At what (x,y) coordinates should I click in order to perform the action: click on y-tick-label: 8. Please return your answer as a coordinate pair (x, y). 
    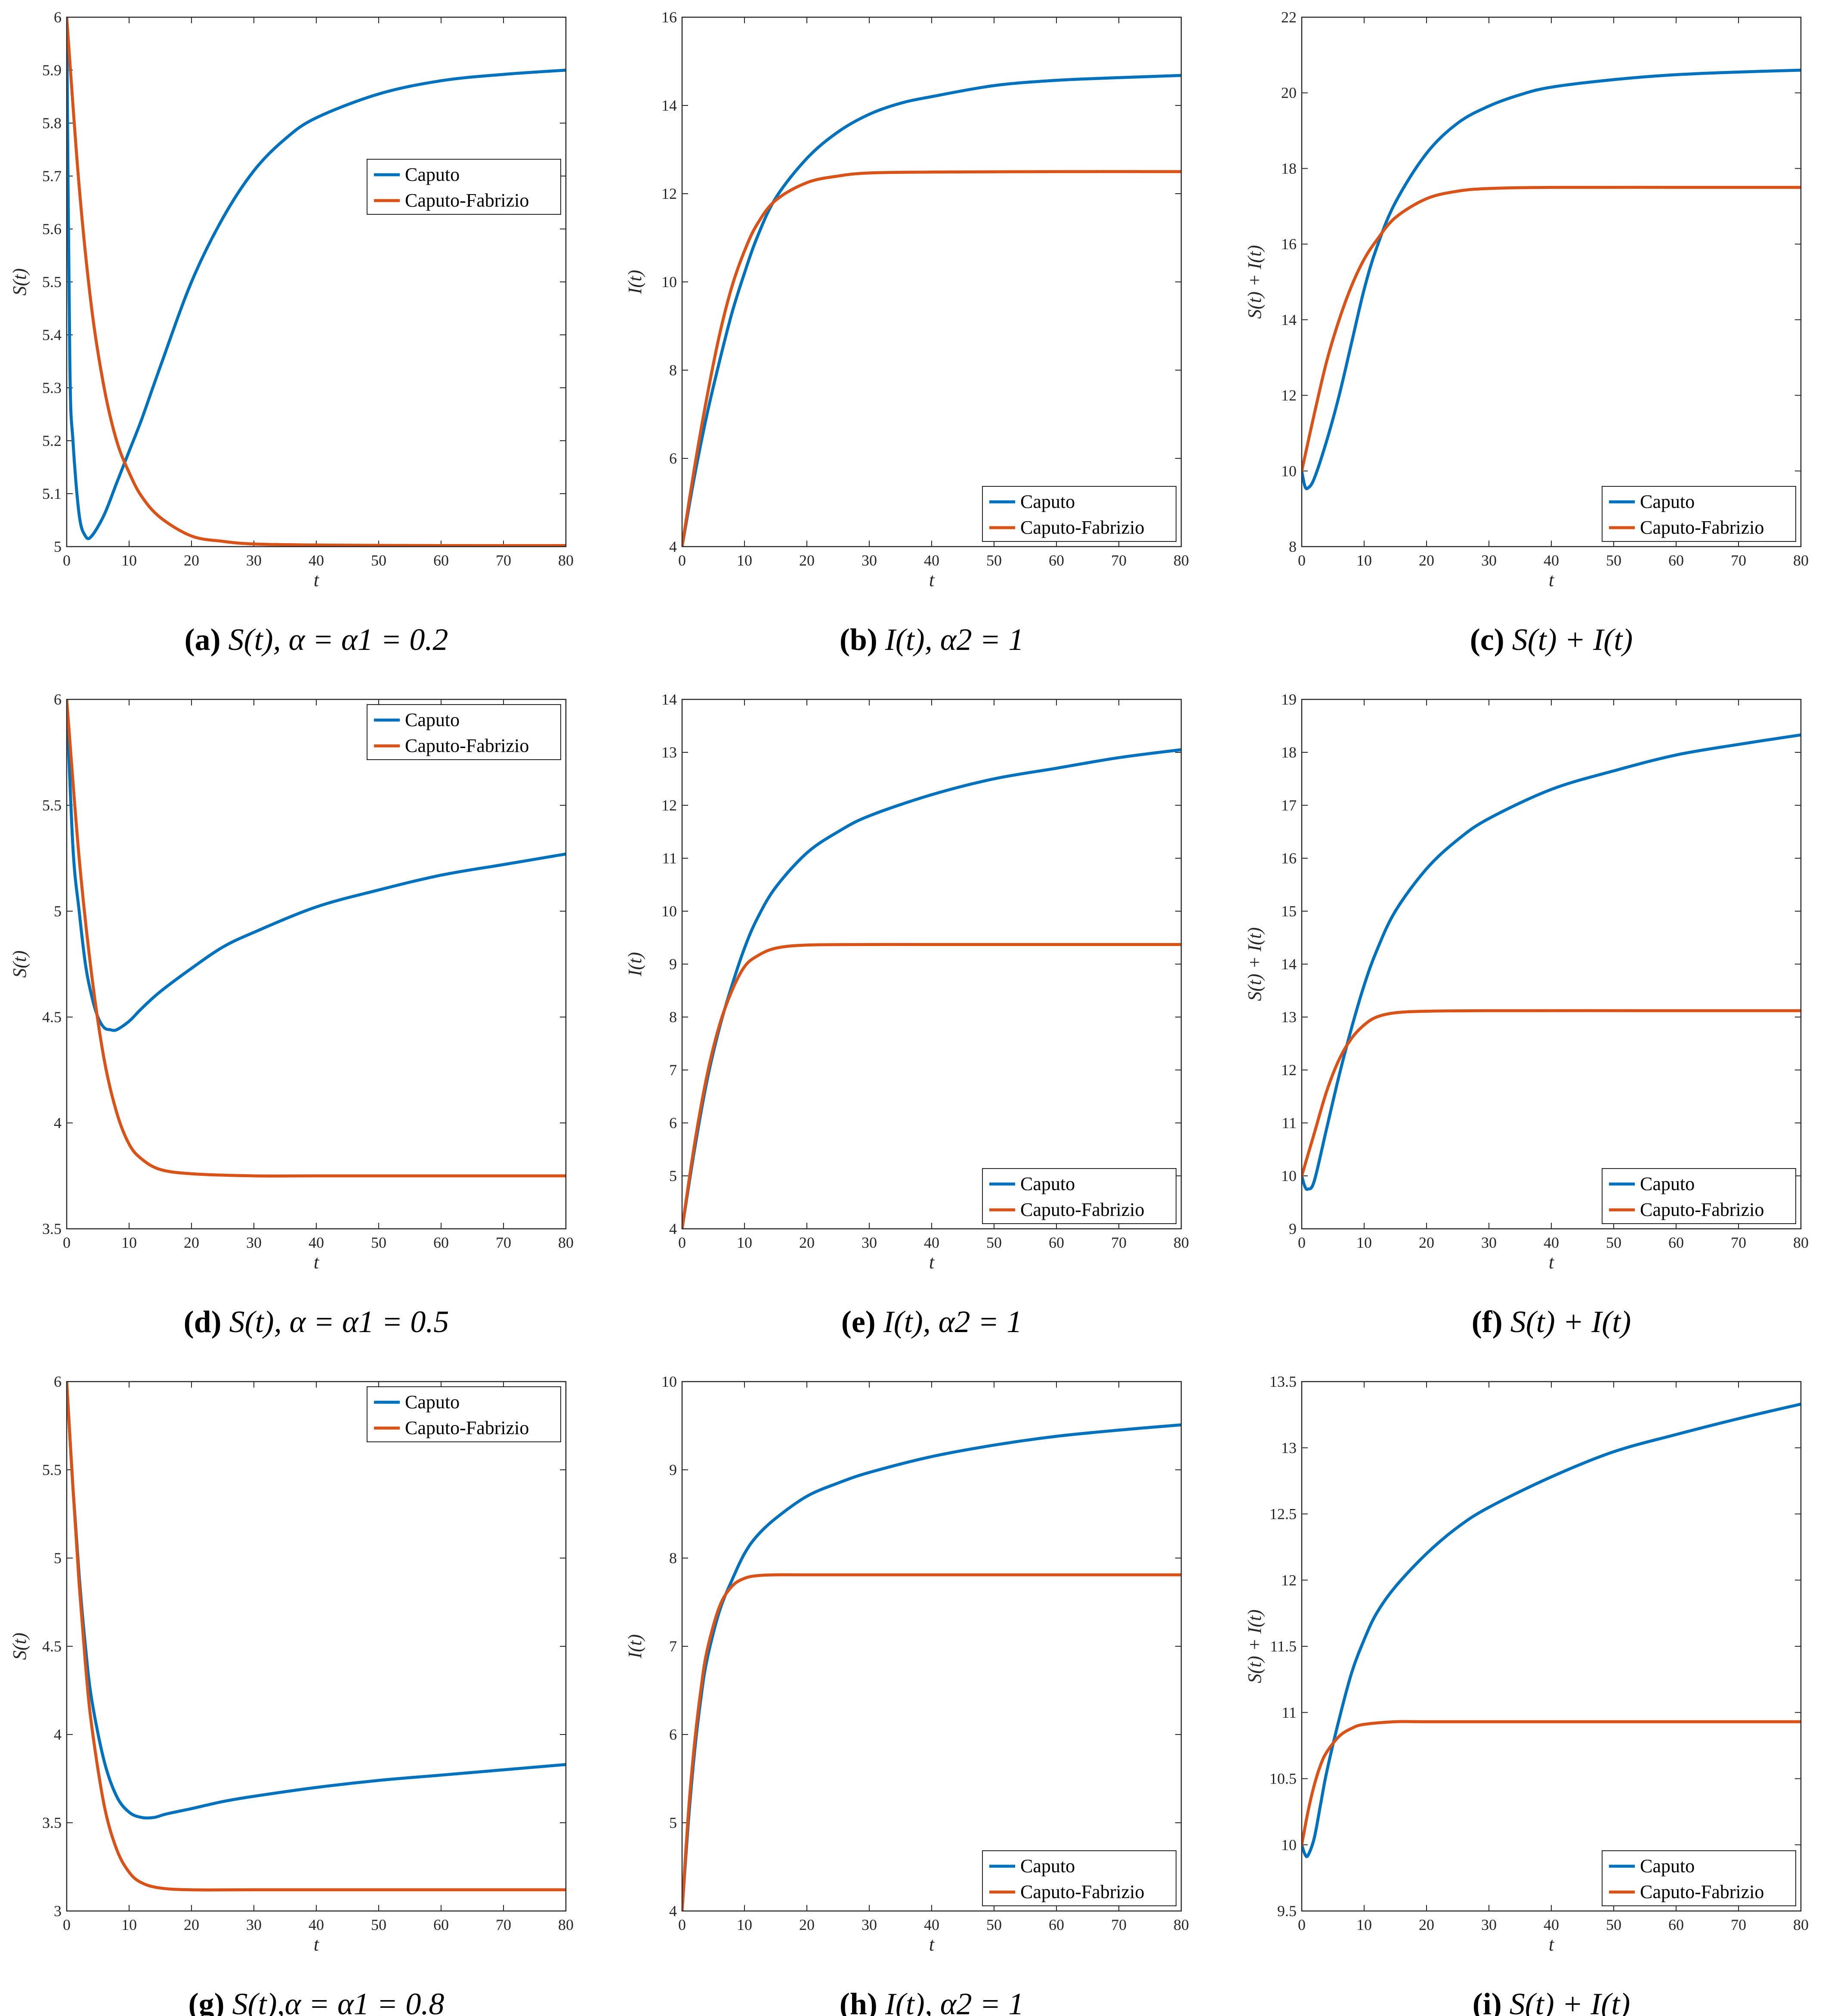
    Looking at the image, I should click on (673, 1558).